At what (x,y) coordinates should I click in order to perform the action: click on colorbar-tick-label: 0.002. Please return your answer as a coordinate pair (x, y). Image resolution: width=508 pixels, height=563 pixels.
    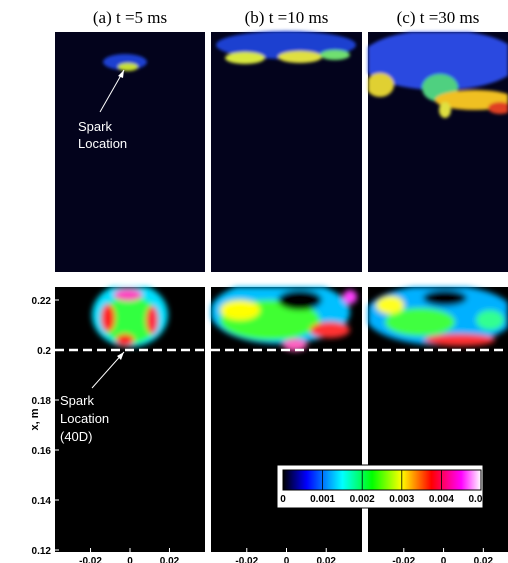
    Looking at the image, I should click on (362, 499).